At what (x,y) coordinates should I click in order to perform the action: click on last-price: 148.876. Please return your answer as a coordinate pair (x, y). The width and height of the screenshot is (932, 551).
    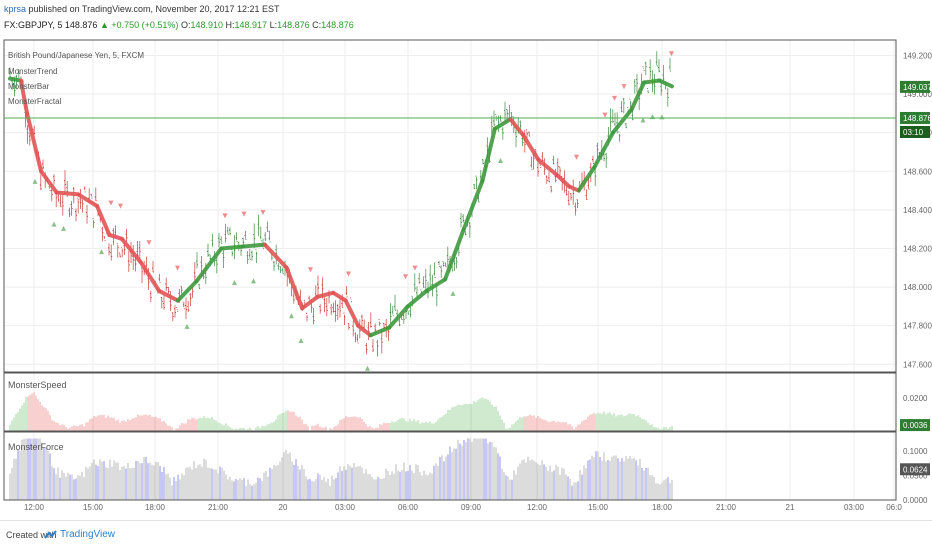
    Looking at the image, I should click on (81, 25).